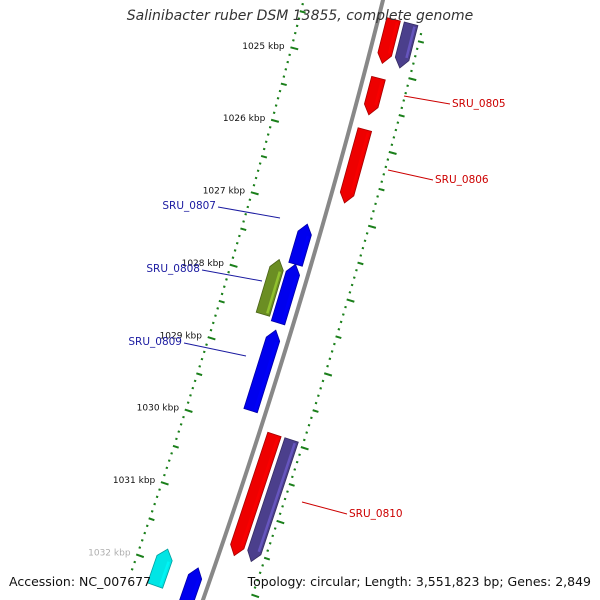  I want to click on scale-label: 1031 kbp, so click(134, 481).